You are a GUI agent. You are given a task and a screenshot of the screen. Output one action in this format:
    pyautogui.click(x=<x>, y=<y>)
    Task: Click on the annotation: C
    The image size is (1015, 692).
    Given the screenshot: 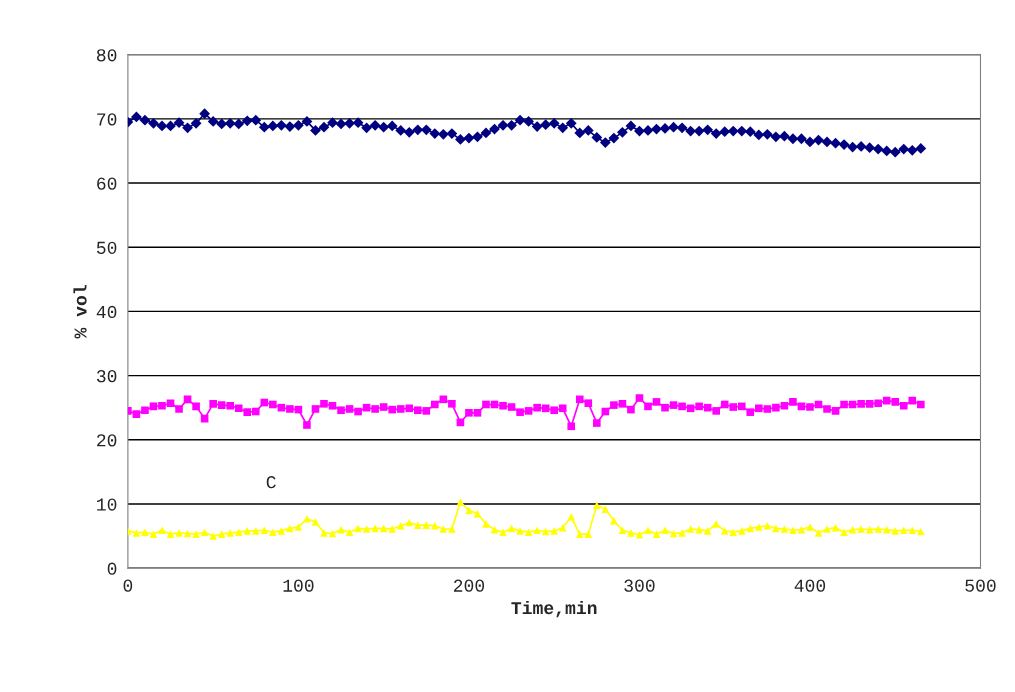 What is the action you would take?
    pyautogui.click(x=271, y=482)
    